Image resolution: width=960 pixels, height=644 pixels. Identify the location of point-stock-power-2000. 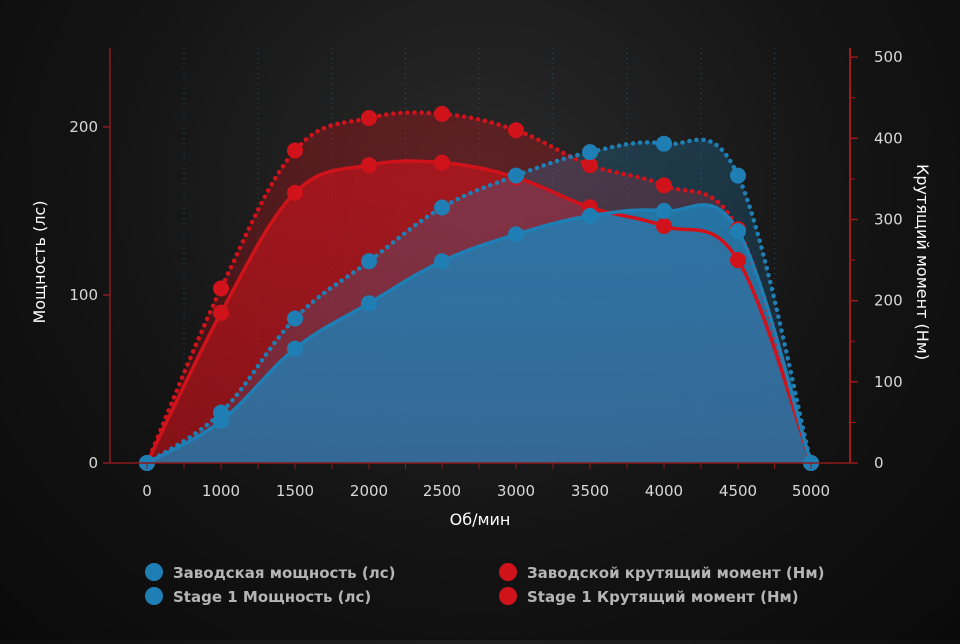
(369, 303).